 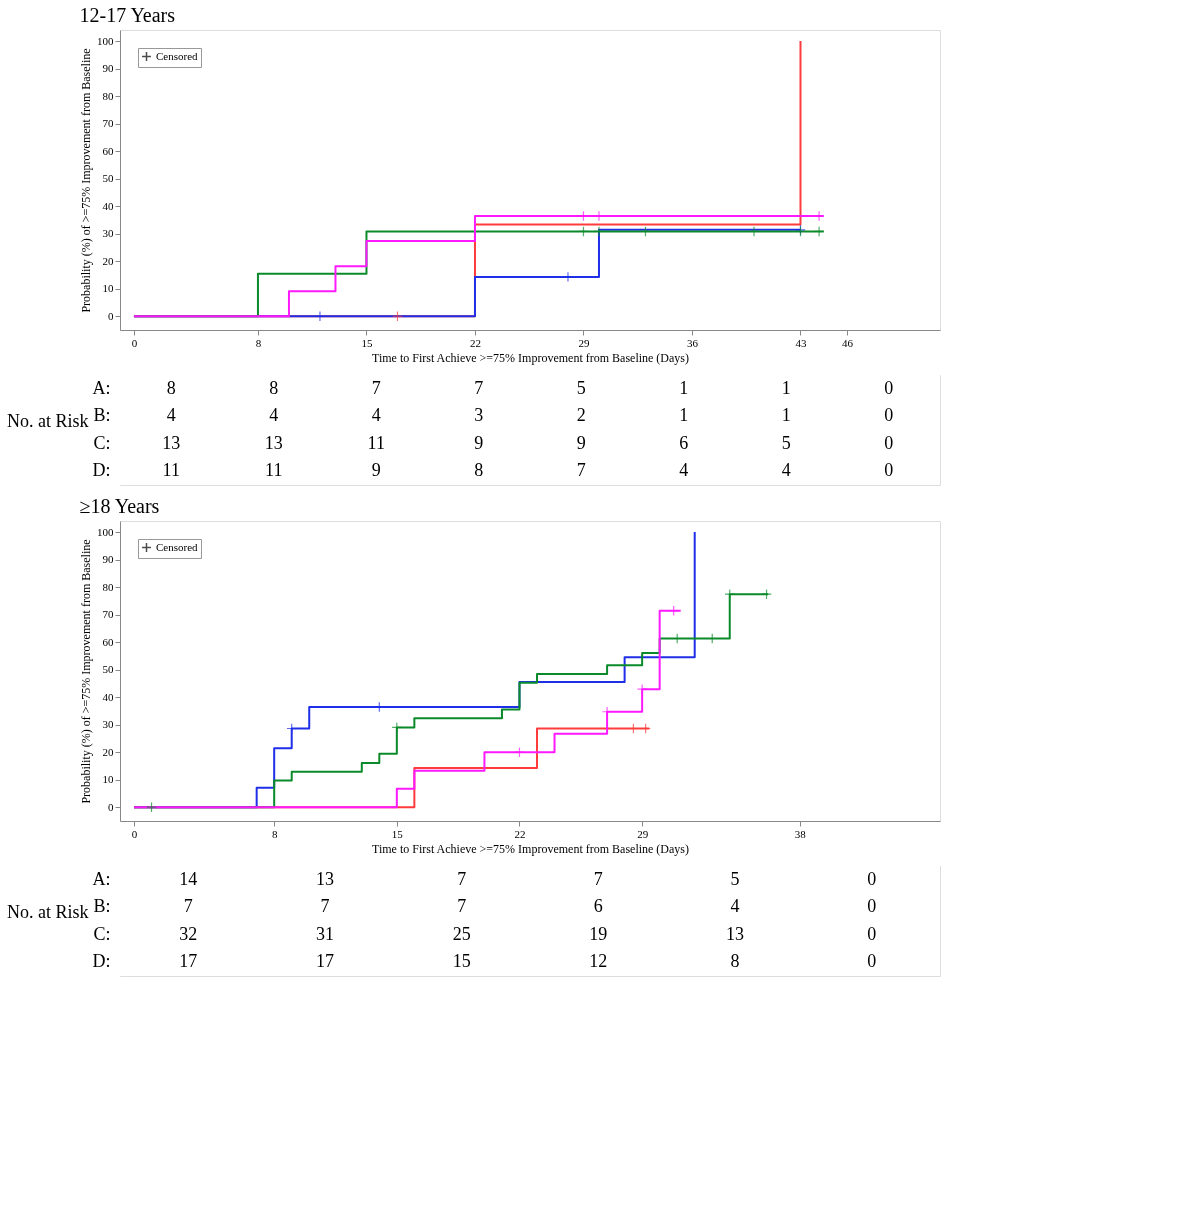 I want to click on x-tick-label: 38, so click(x=800, y=833).